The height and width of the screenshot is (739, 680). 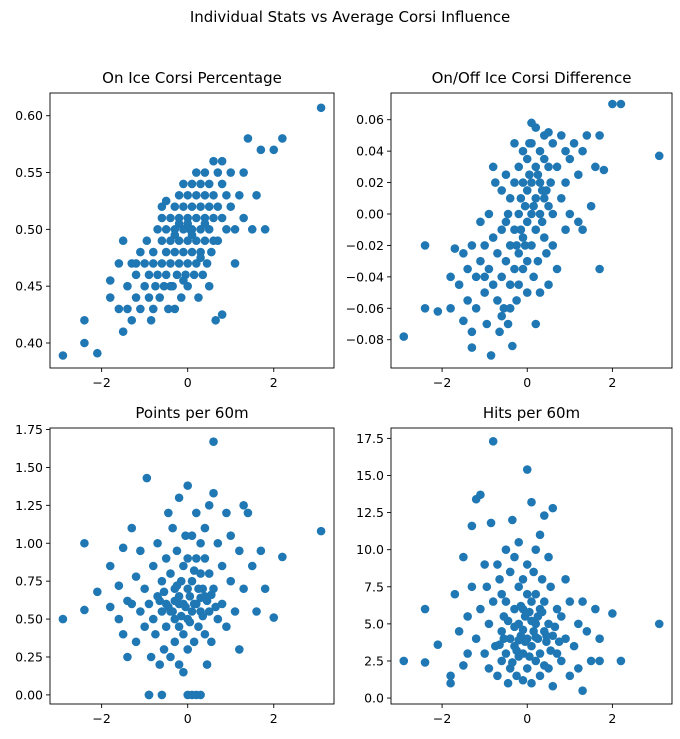 I want to click on y-tick-label: 0.50, so click(x=29, y=229).